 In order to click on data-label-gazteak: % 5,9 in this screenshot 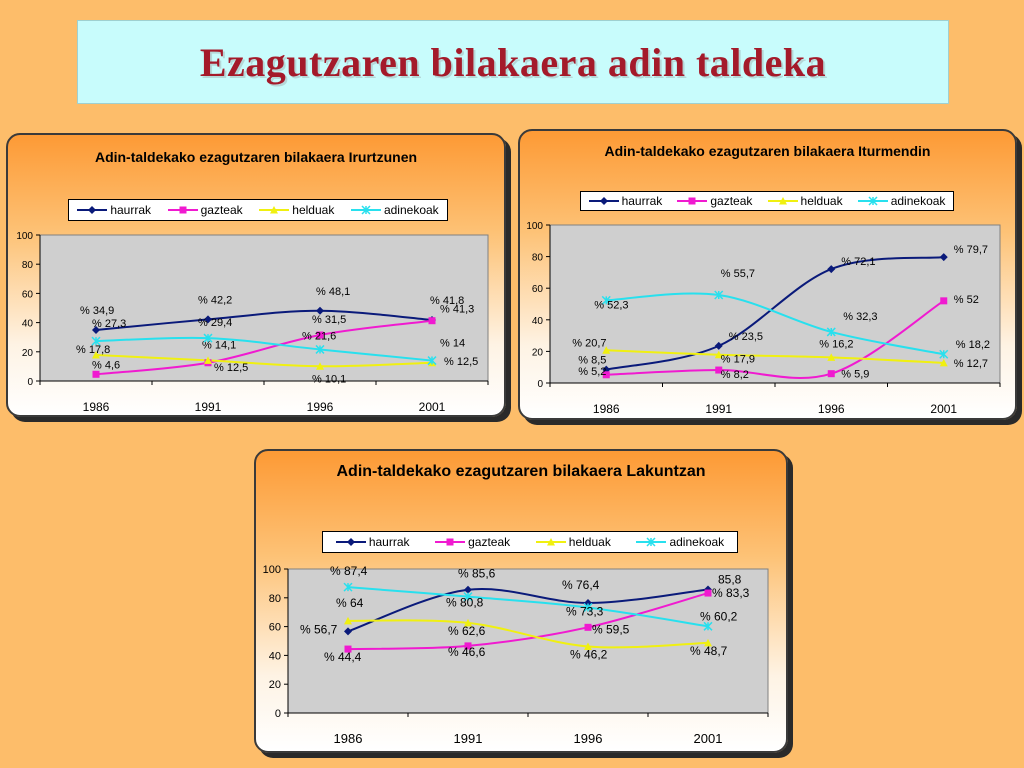, I will do `click(855, 375)`.